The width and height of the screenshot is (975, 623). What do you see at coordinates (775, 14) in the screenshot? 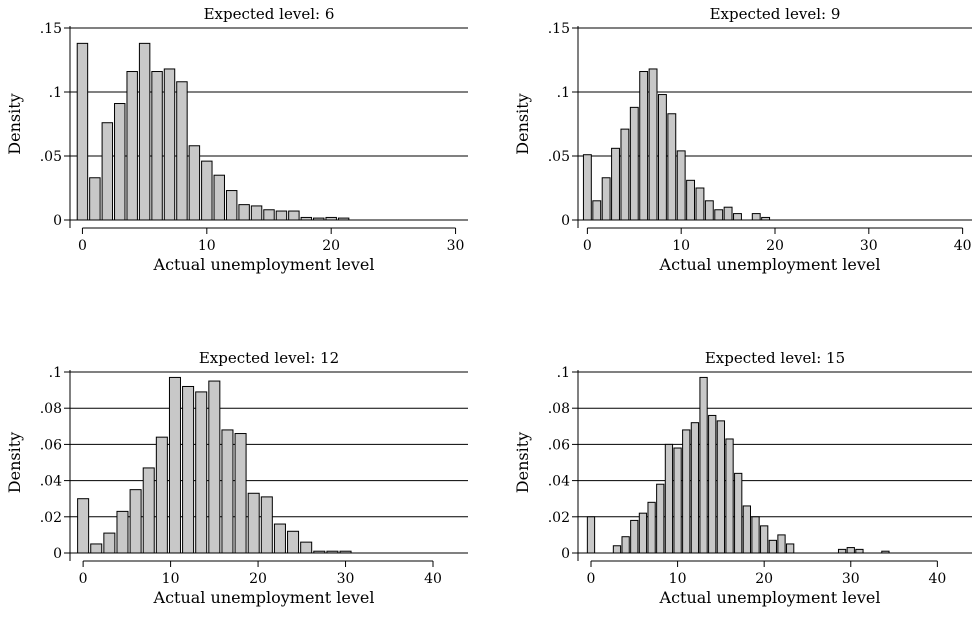
I see `chart-title: Expected level: 9` at bounding box center [775, 14].